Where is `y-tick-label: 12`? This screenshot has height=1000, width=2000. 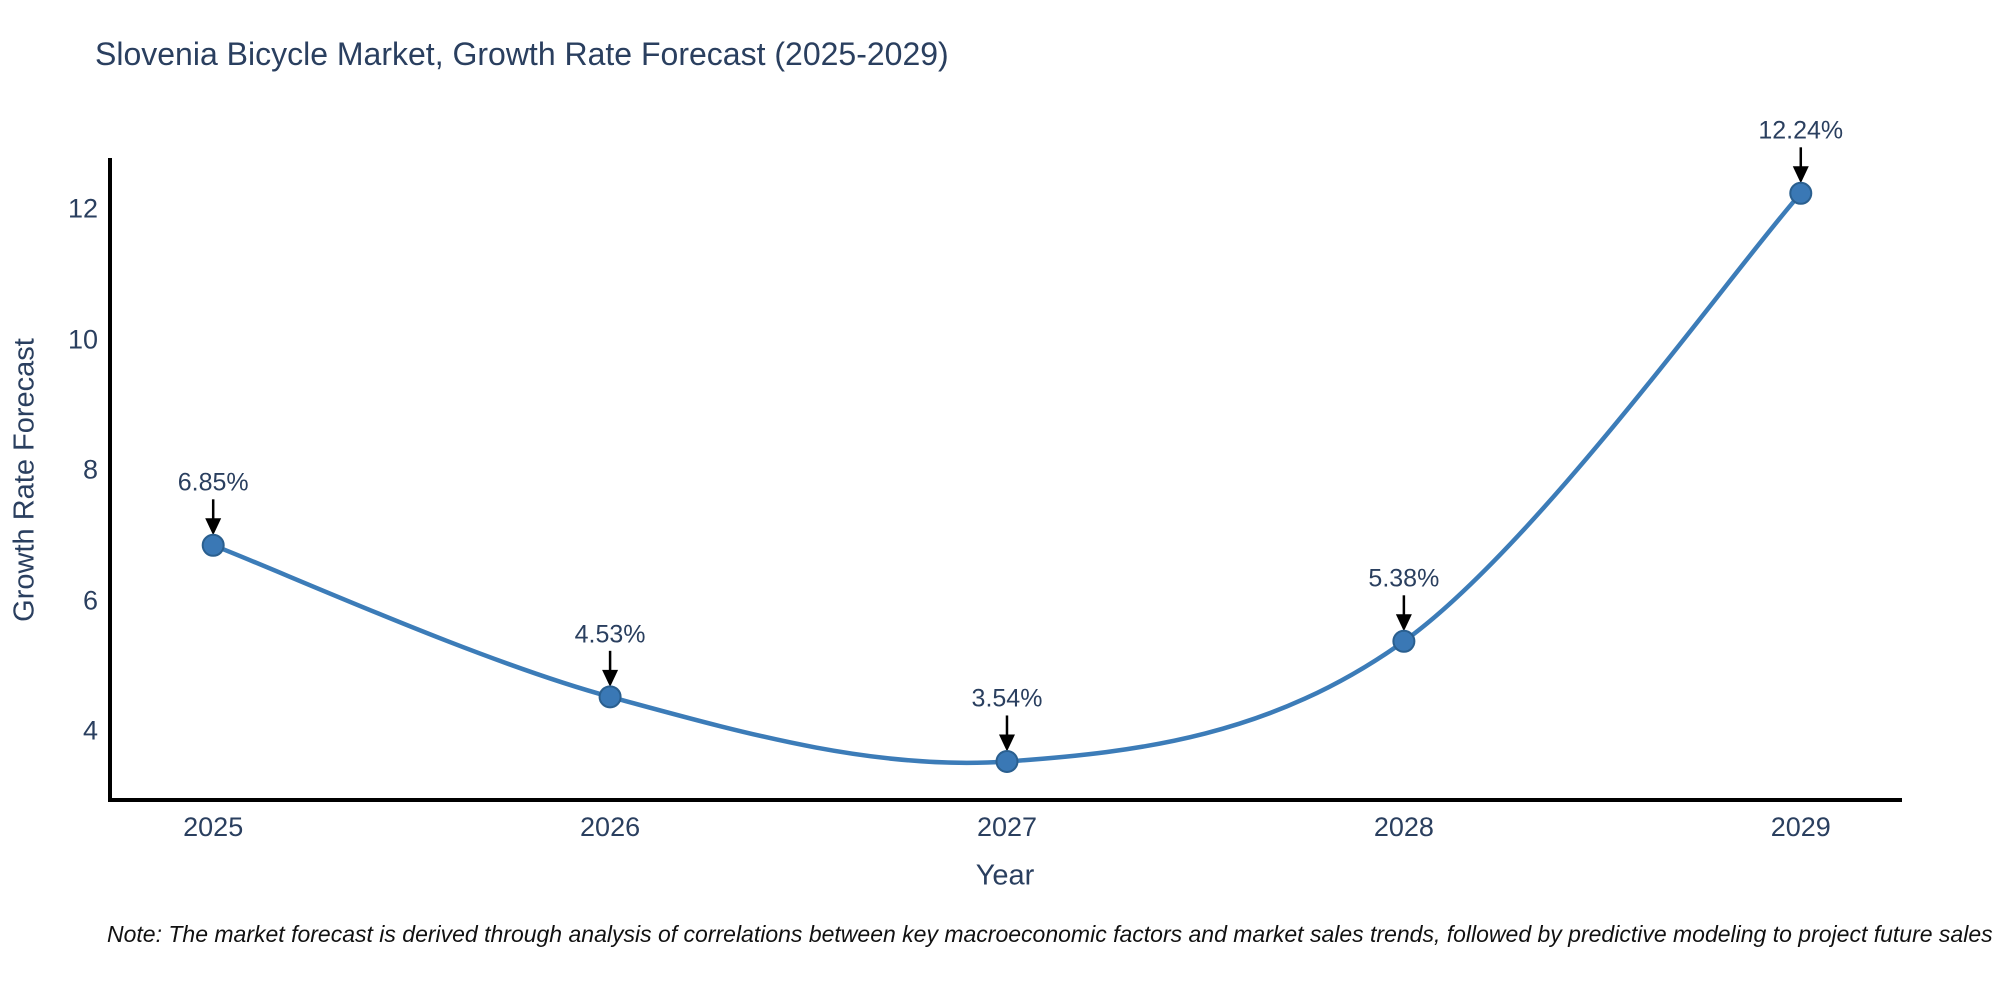 y-tick-label: 12 is located at coordinates (82, 208).